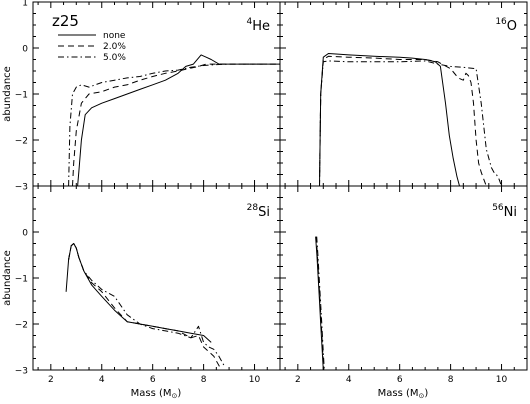 The image size is (530, 404). I want to click on panel-si28-ytick-label: −3, so click(21, 372).